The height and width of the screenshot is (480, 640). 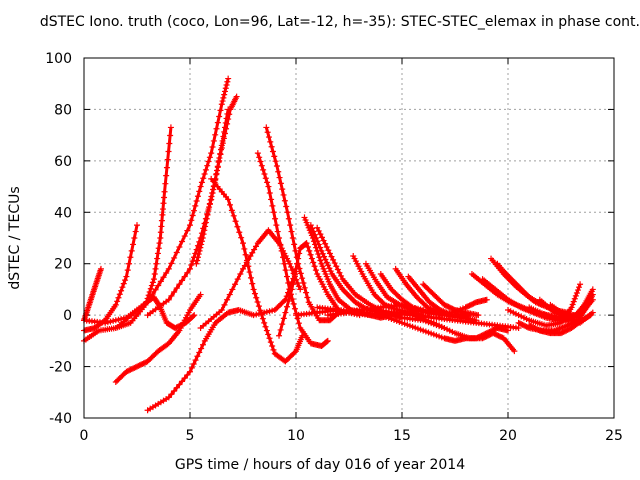 What do you see at coordinates (63, 213) in the screenshot?
I see `y-tick-label: 40` at bounding box center [63, 213].